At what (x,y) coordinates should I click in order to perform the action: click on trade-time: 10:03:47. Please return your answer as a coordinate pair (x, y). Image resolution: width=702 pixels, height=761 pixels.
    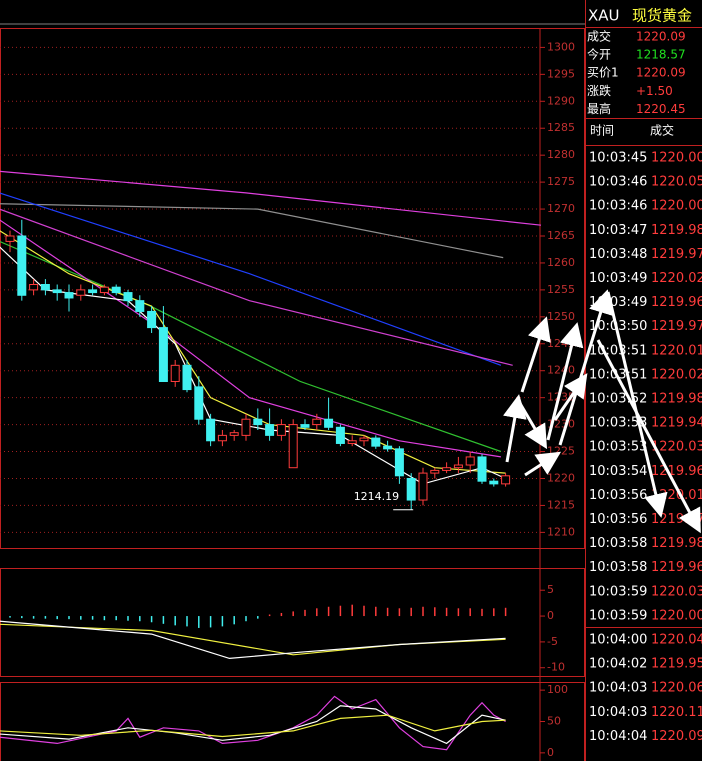
    Looking at the image, I should click on (618, 230).